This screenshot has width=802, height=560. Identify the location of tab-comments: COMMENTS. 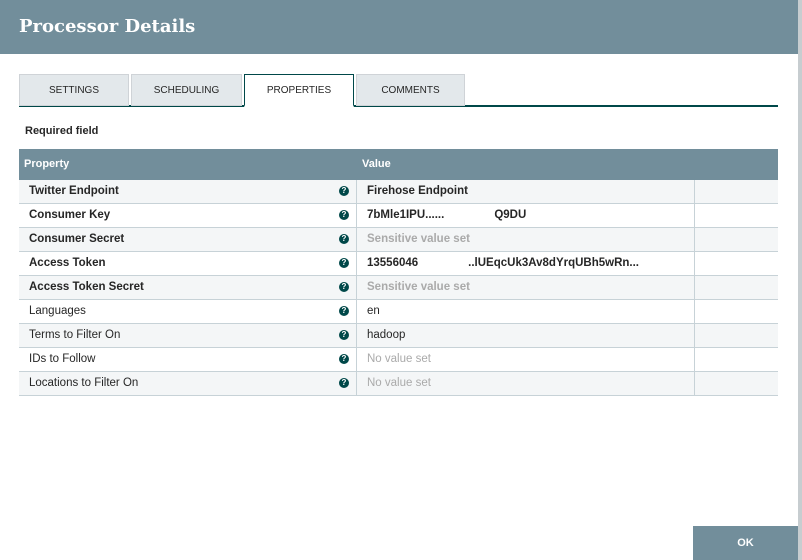
(410, 90).